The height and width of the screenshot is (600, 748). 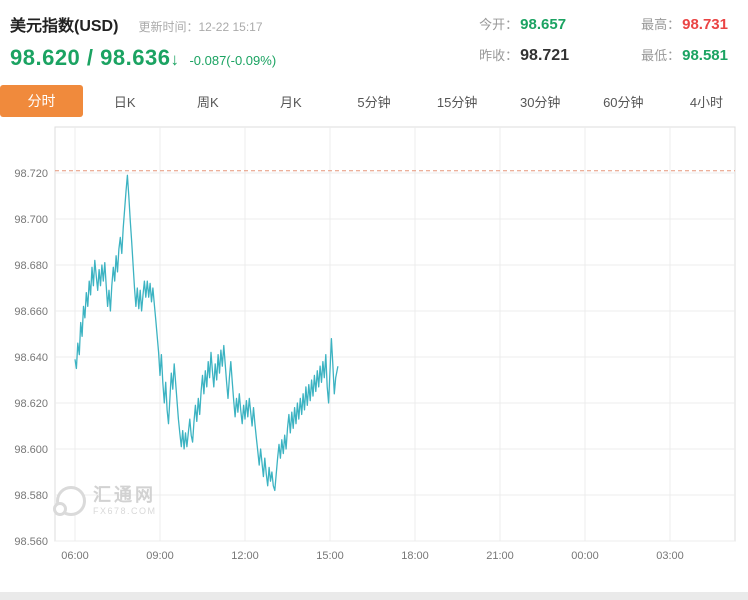 I want to click on svg-text: 03:00, so click(x=670, y=556).